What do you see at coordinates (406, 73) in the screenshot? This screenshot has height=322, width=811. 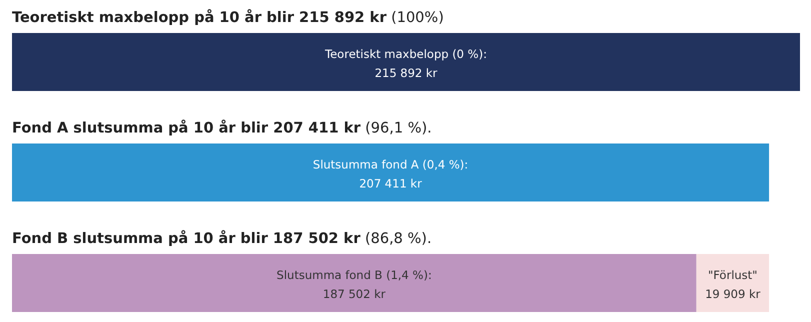 I see `data-label: 215 892 kr` at bounding box center [406, 73].